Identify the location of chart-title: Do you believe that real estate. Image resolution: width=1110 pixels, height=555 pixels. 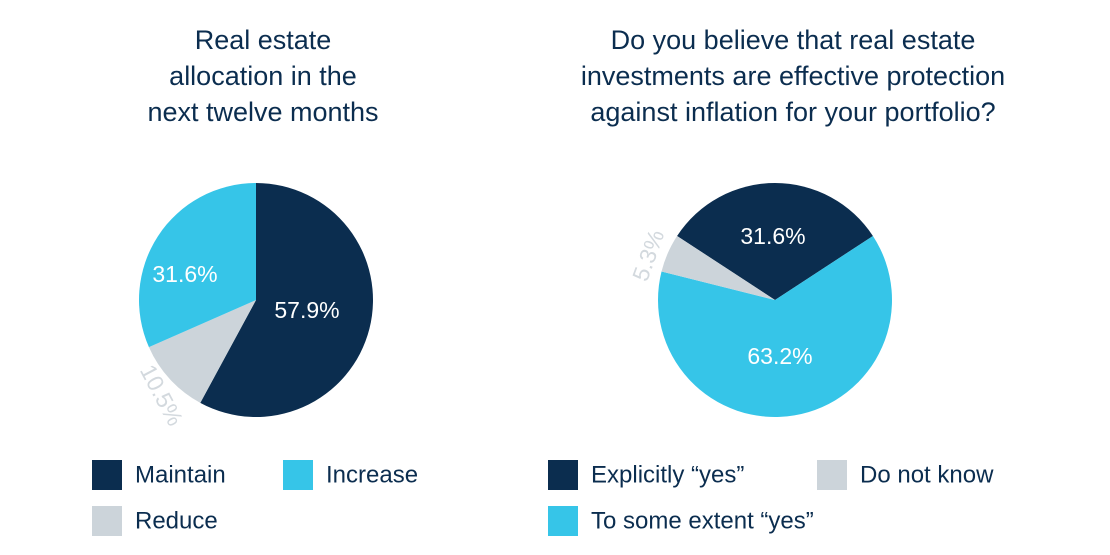
(793, 40).